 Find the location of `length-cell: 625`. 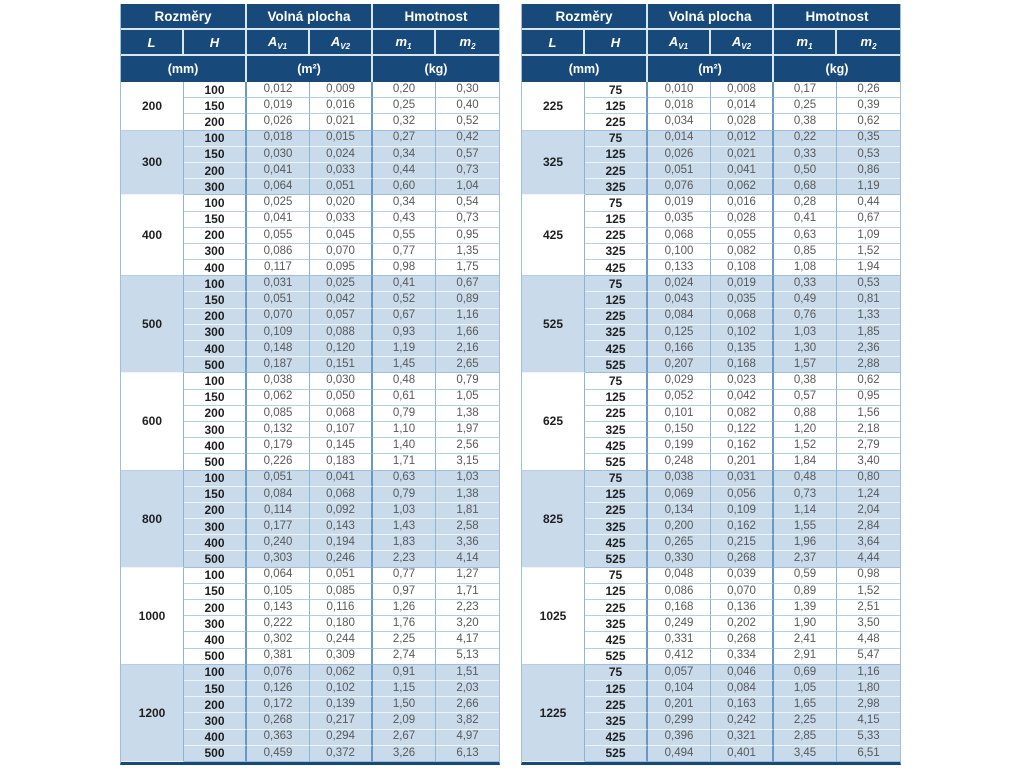

length-cell: 625 is located at coordinates (553, 422).